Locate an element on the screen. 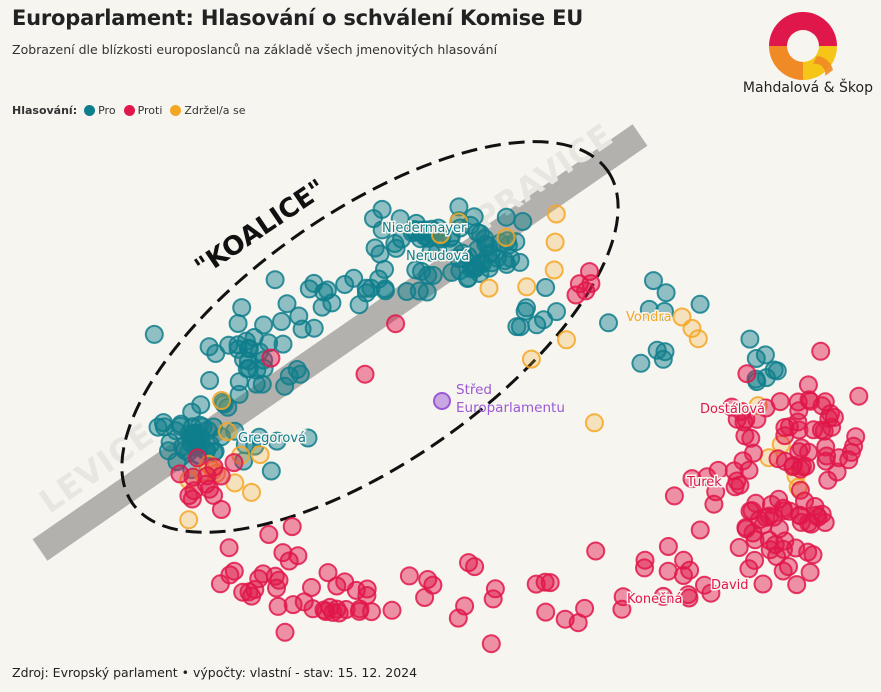  point-label-turek: Turek is located at coordinates (704, 482).